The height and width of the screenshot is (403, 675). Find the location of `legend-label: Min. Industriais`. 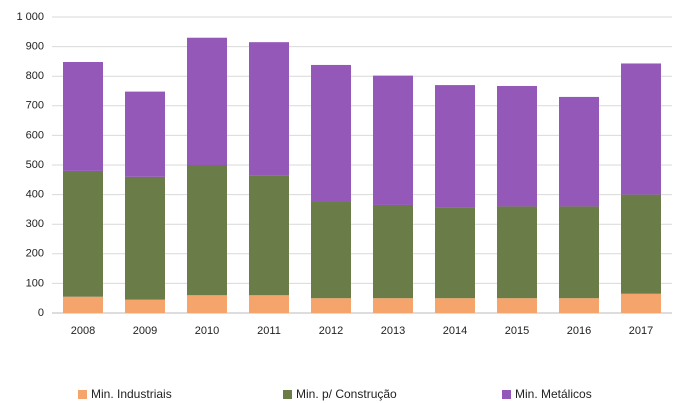

legend-label: Min. Industriais is located at coordinates (131, 394).